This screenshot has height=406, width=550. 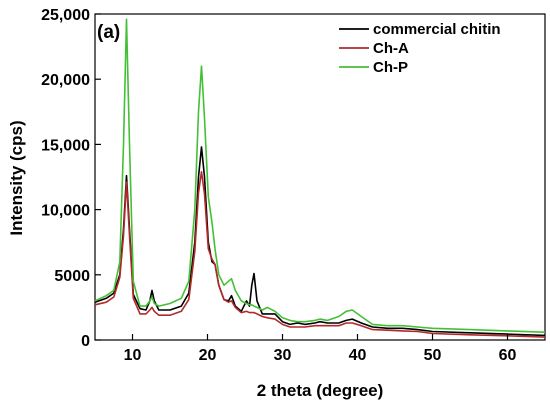 What do you see at coordinates (320, 349) in the screenshot?
I see `x-axis: 10 20 30 40 50 60` at bounding box center [320, 349].